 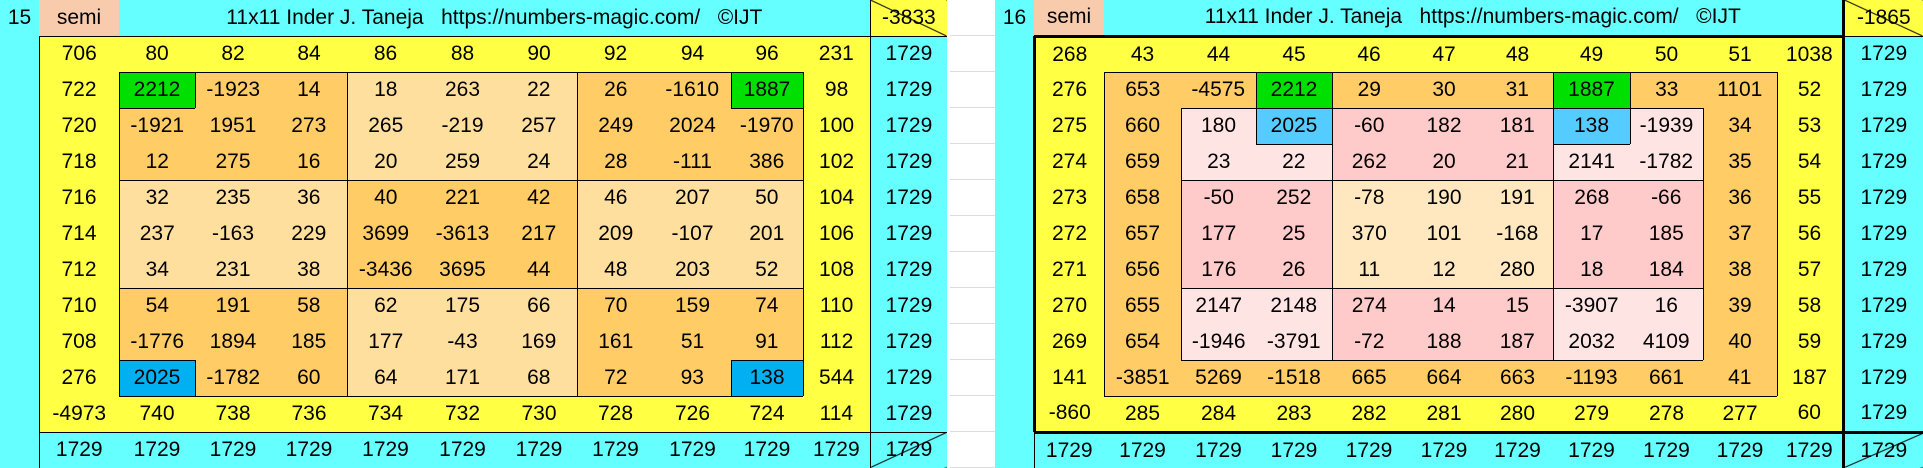 What do you see at coordinates (837, 162) in the screenshot?
I see `number-cell: 102` at bounding box center [837, 162].